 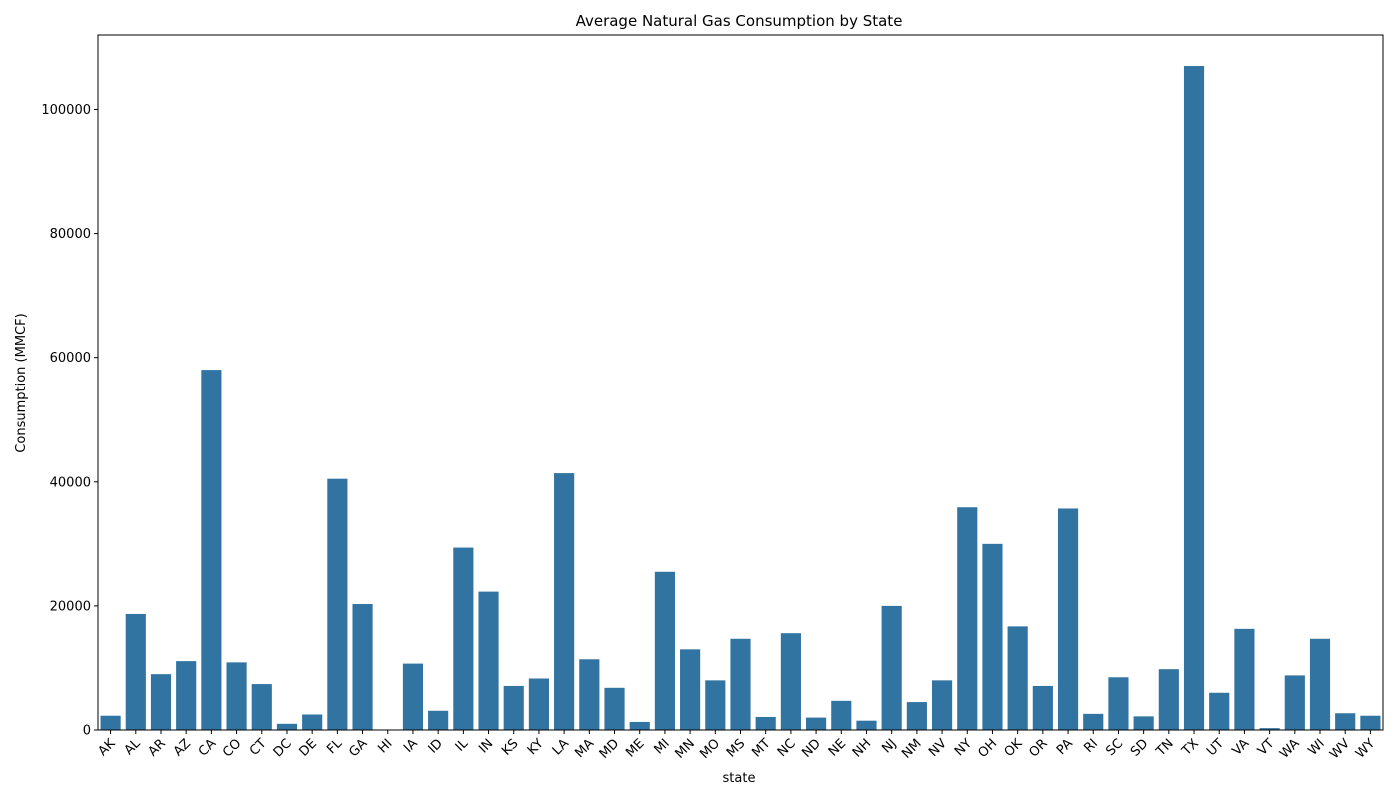 I want to click on bar-ia, so click(x=413, y=696).